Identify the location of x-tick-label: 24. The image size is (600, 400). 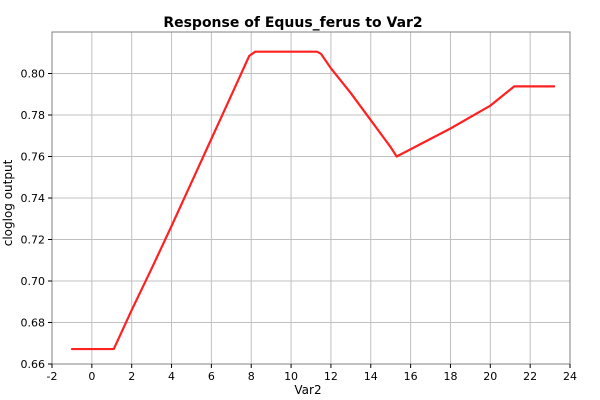
(570, 376).